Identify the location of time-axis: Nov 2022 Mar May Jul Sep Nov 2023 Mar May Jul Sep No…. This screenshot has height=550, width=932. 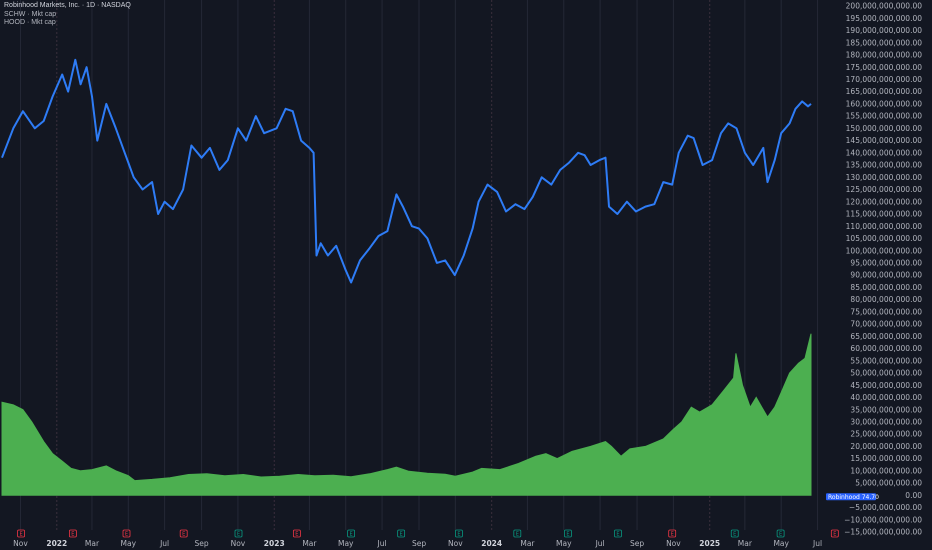
(417, 543).